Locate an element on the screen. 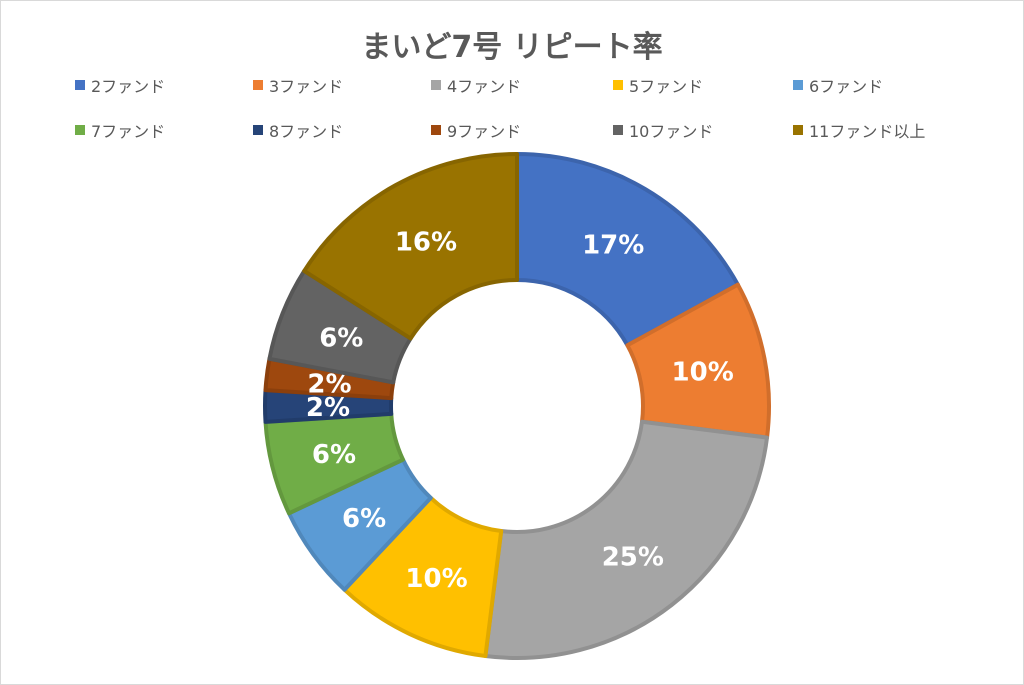  legend-item: 6ファンド is located at coordinates (838, 85).